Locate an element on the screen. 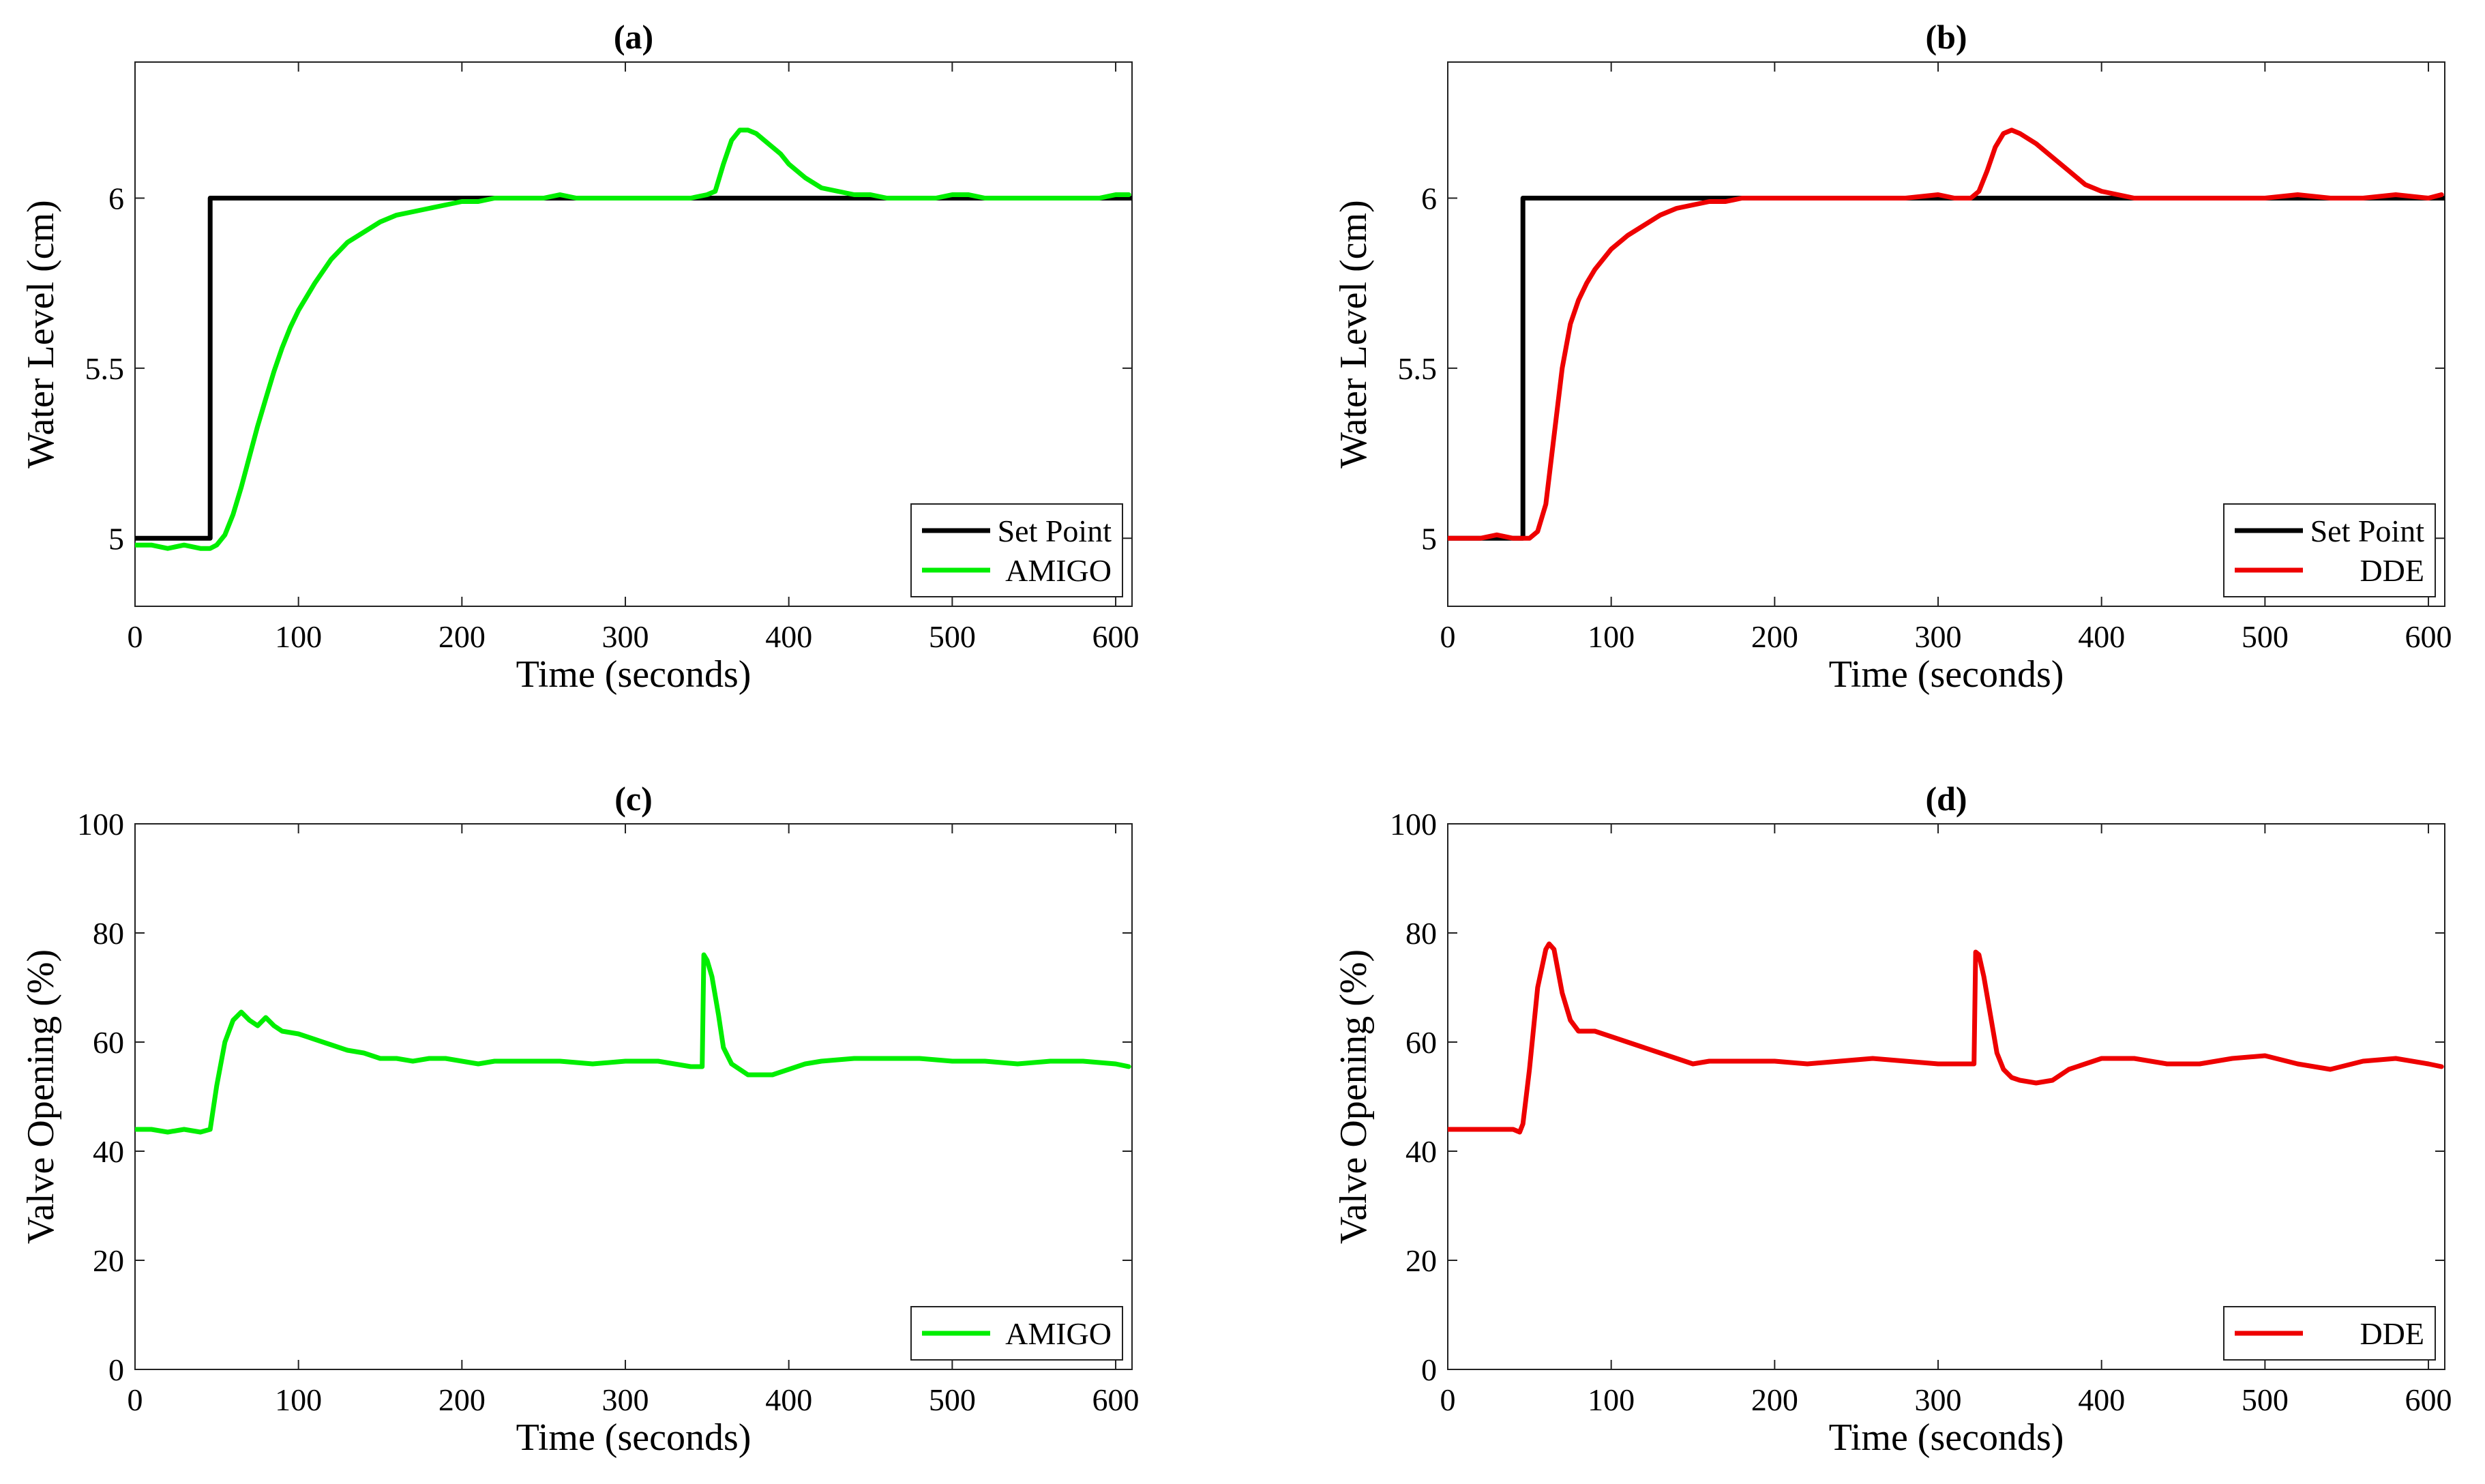 The image size is (2485, 1484). legend: Set Point DDE is located at coordinates (2329, 550).